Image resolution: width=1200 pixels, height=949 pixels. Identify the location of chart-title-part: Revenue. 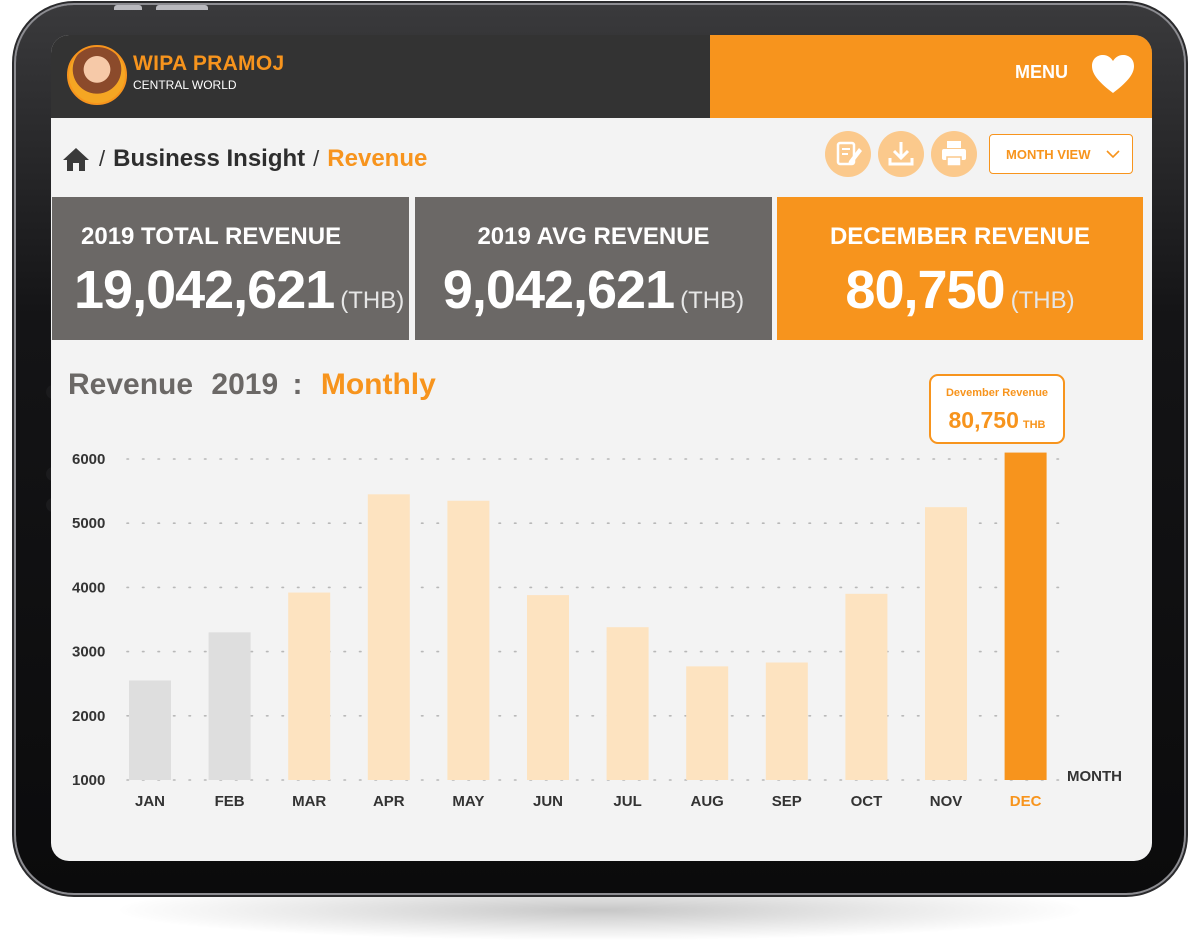
(131, 384).